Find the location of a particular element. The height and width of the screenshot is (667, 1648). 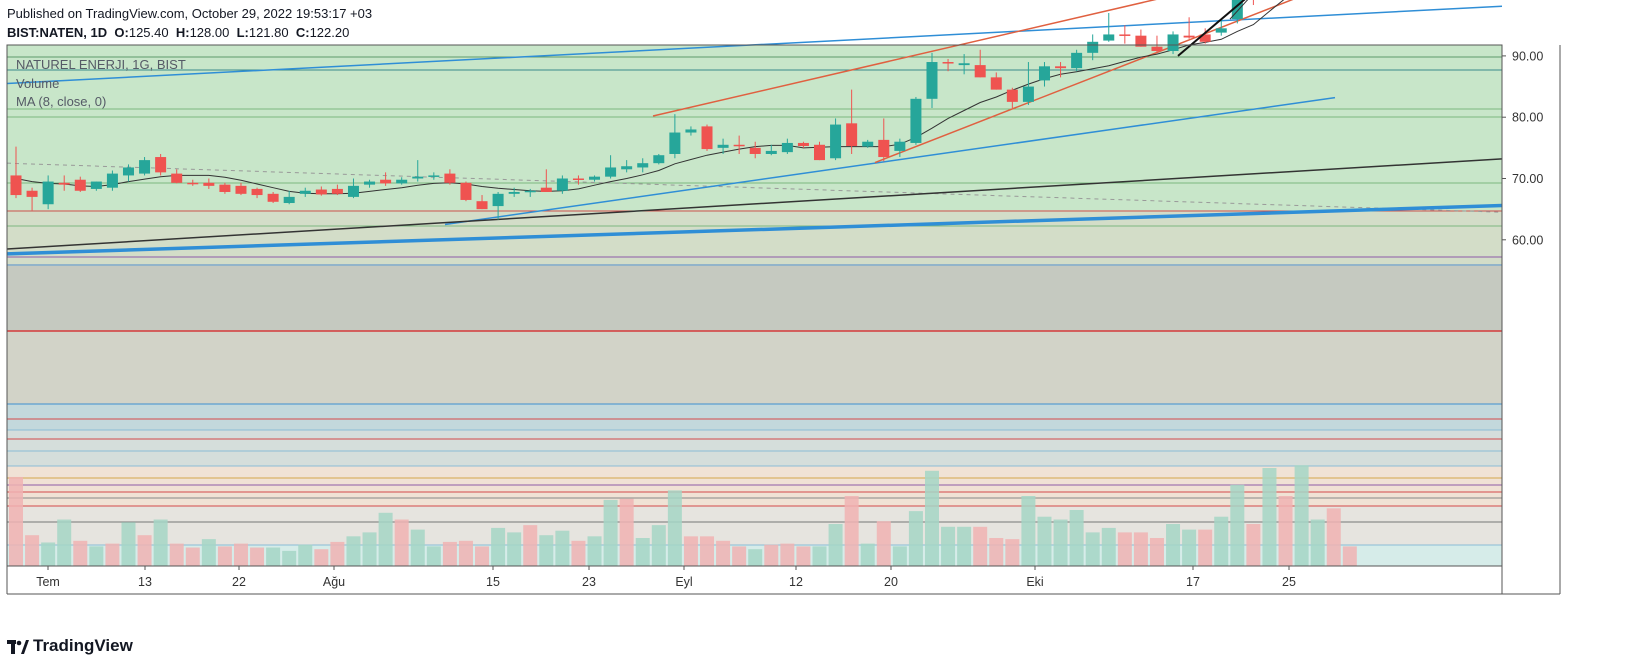

legend-volume: Volume is located at coordinates (38, 83).